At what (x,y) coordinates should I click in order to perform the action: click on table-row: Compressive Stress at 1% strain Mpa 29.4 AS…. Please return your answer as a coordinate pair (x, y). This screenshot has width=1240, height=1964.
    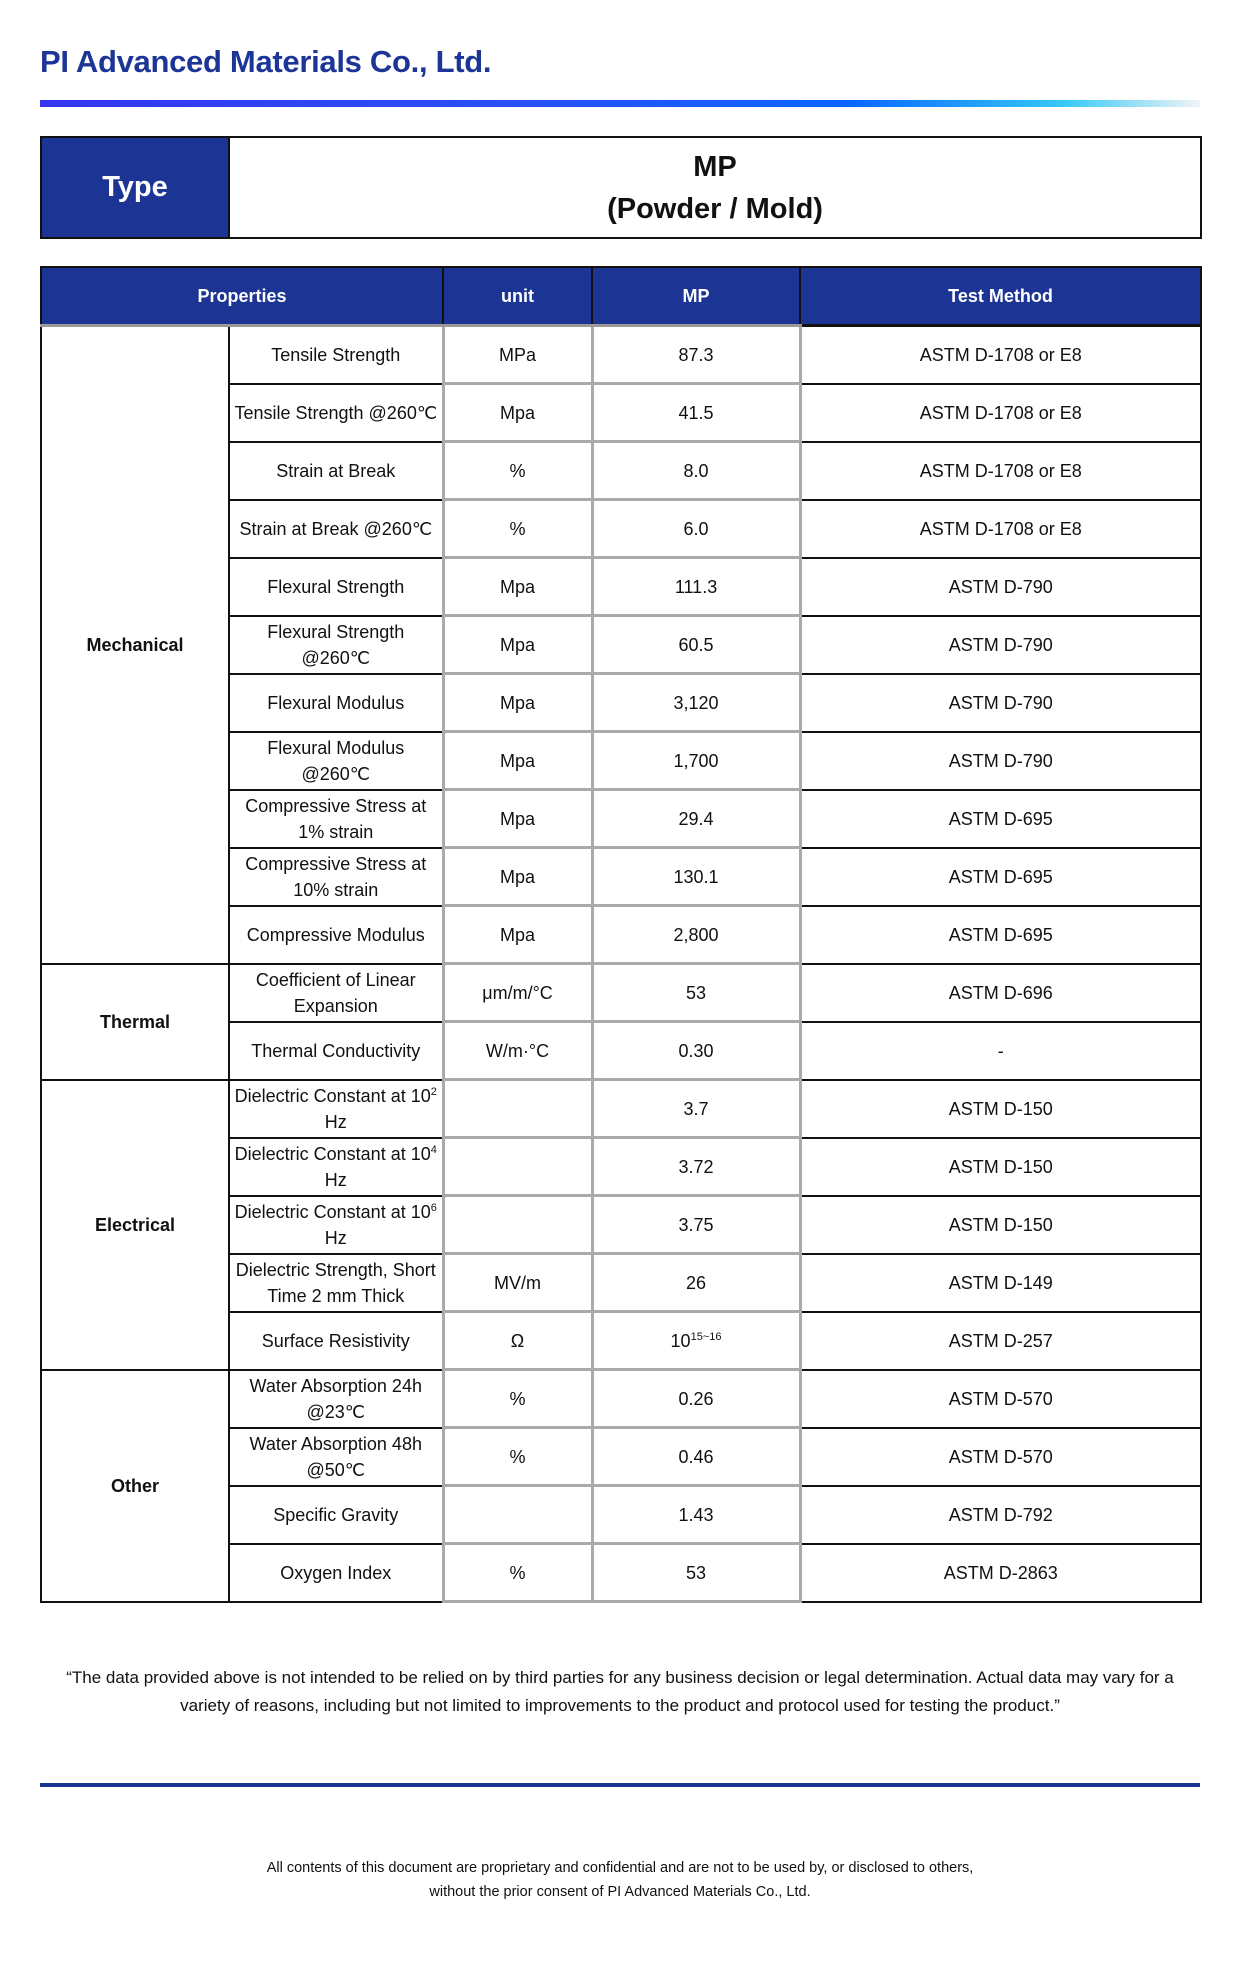
    Looking at the image, I should click on (622, 818).